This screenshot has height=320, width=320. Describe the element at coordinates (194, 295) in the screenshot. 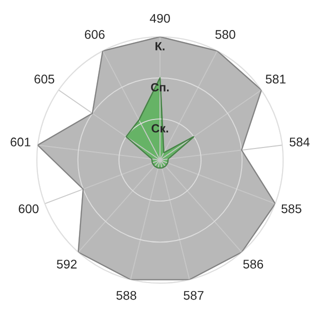

I see `spoke-label: 587` at that location.